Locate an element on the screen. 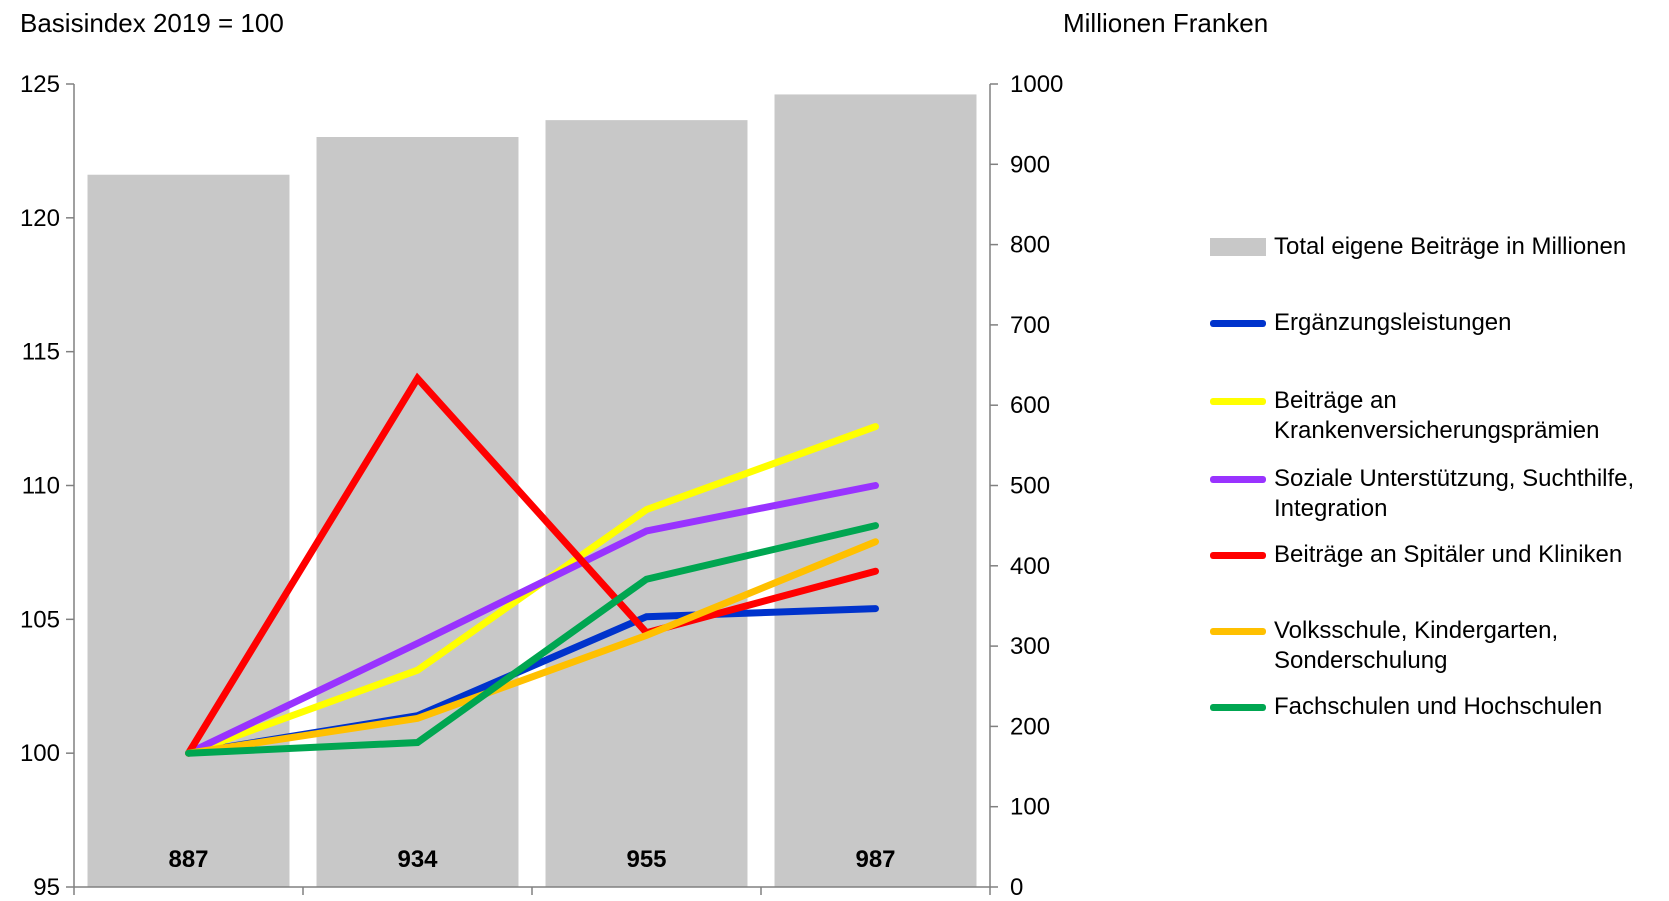 Image resolution: width=1669 pixels, height=901 pixels. legend-item-total: Total eigene Beiträge in Millionen is located at coordinates (1437, 247).